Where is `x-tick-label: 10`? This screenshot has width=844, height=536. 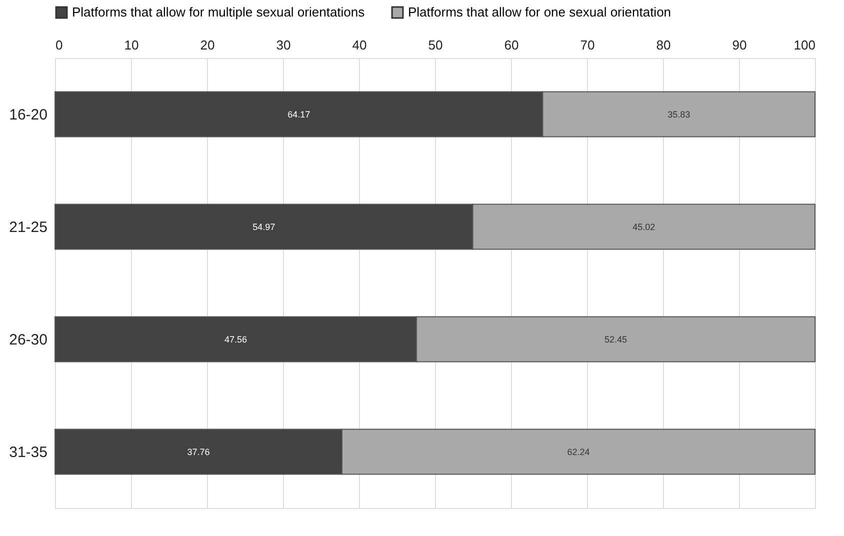 x-tick-label: 10 is located at coordinates (131, 45).